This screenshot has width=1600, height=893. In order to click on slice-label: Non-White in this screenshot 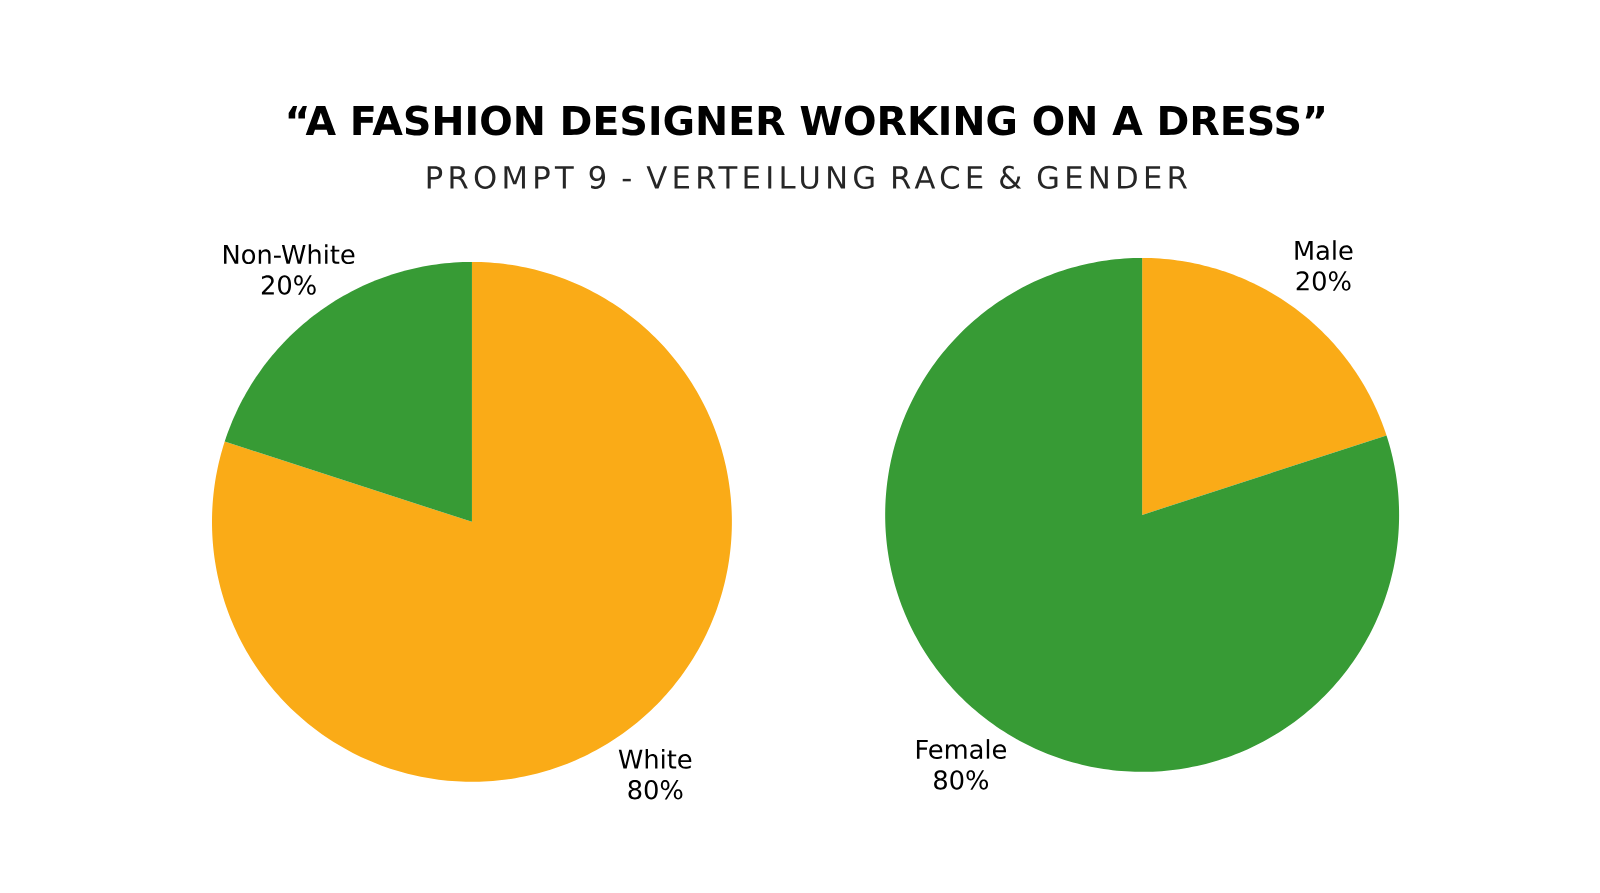, I will do `click(289, 254)`.